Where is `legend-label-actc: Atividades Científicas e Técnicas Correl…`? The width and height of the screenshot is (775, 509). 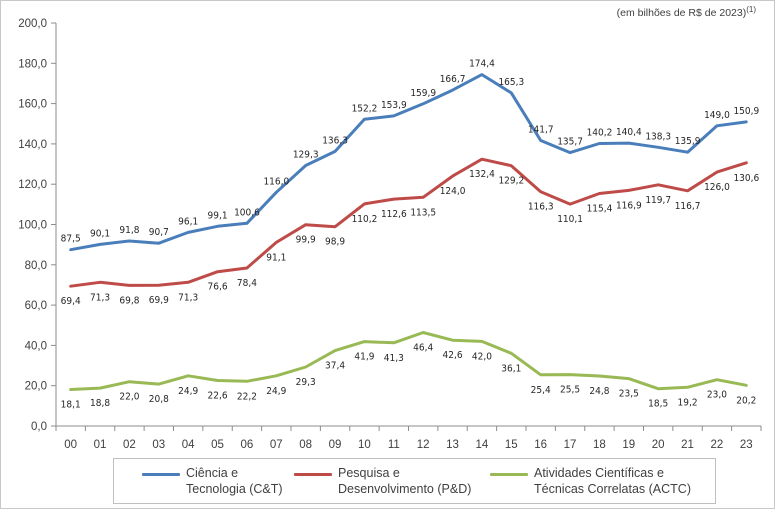 legend-label-actc: Atividades Científicas e Técnicas Correl… is located at coordinates (612, 481).